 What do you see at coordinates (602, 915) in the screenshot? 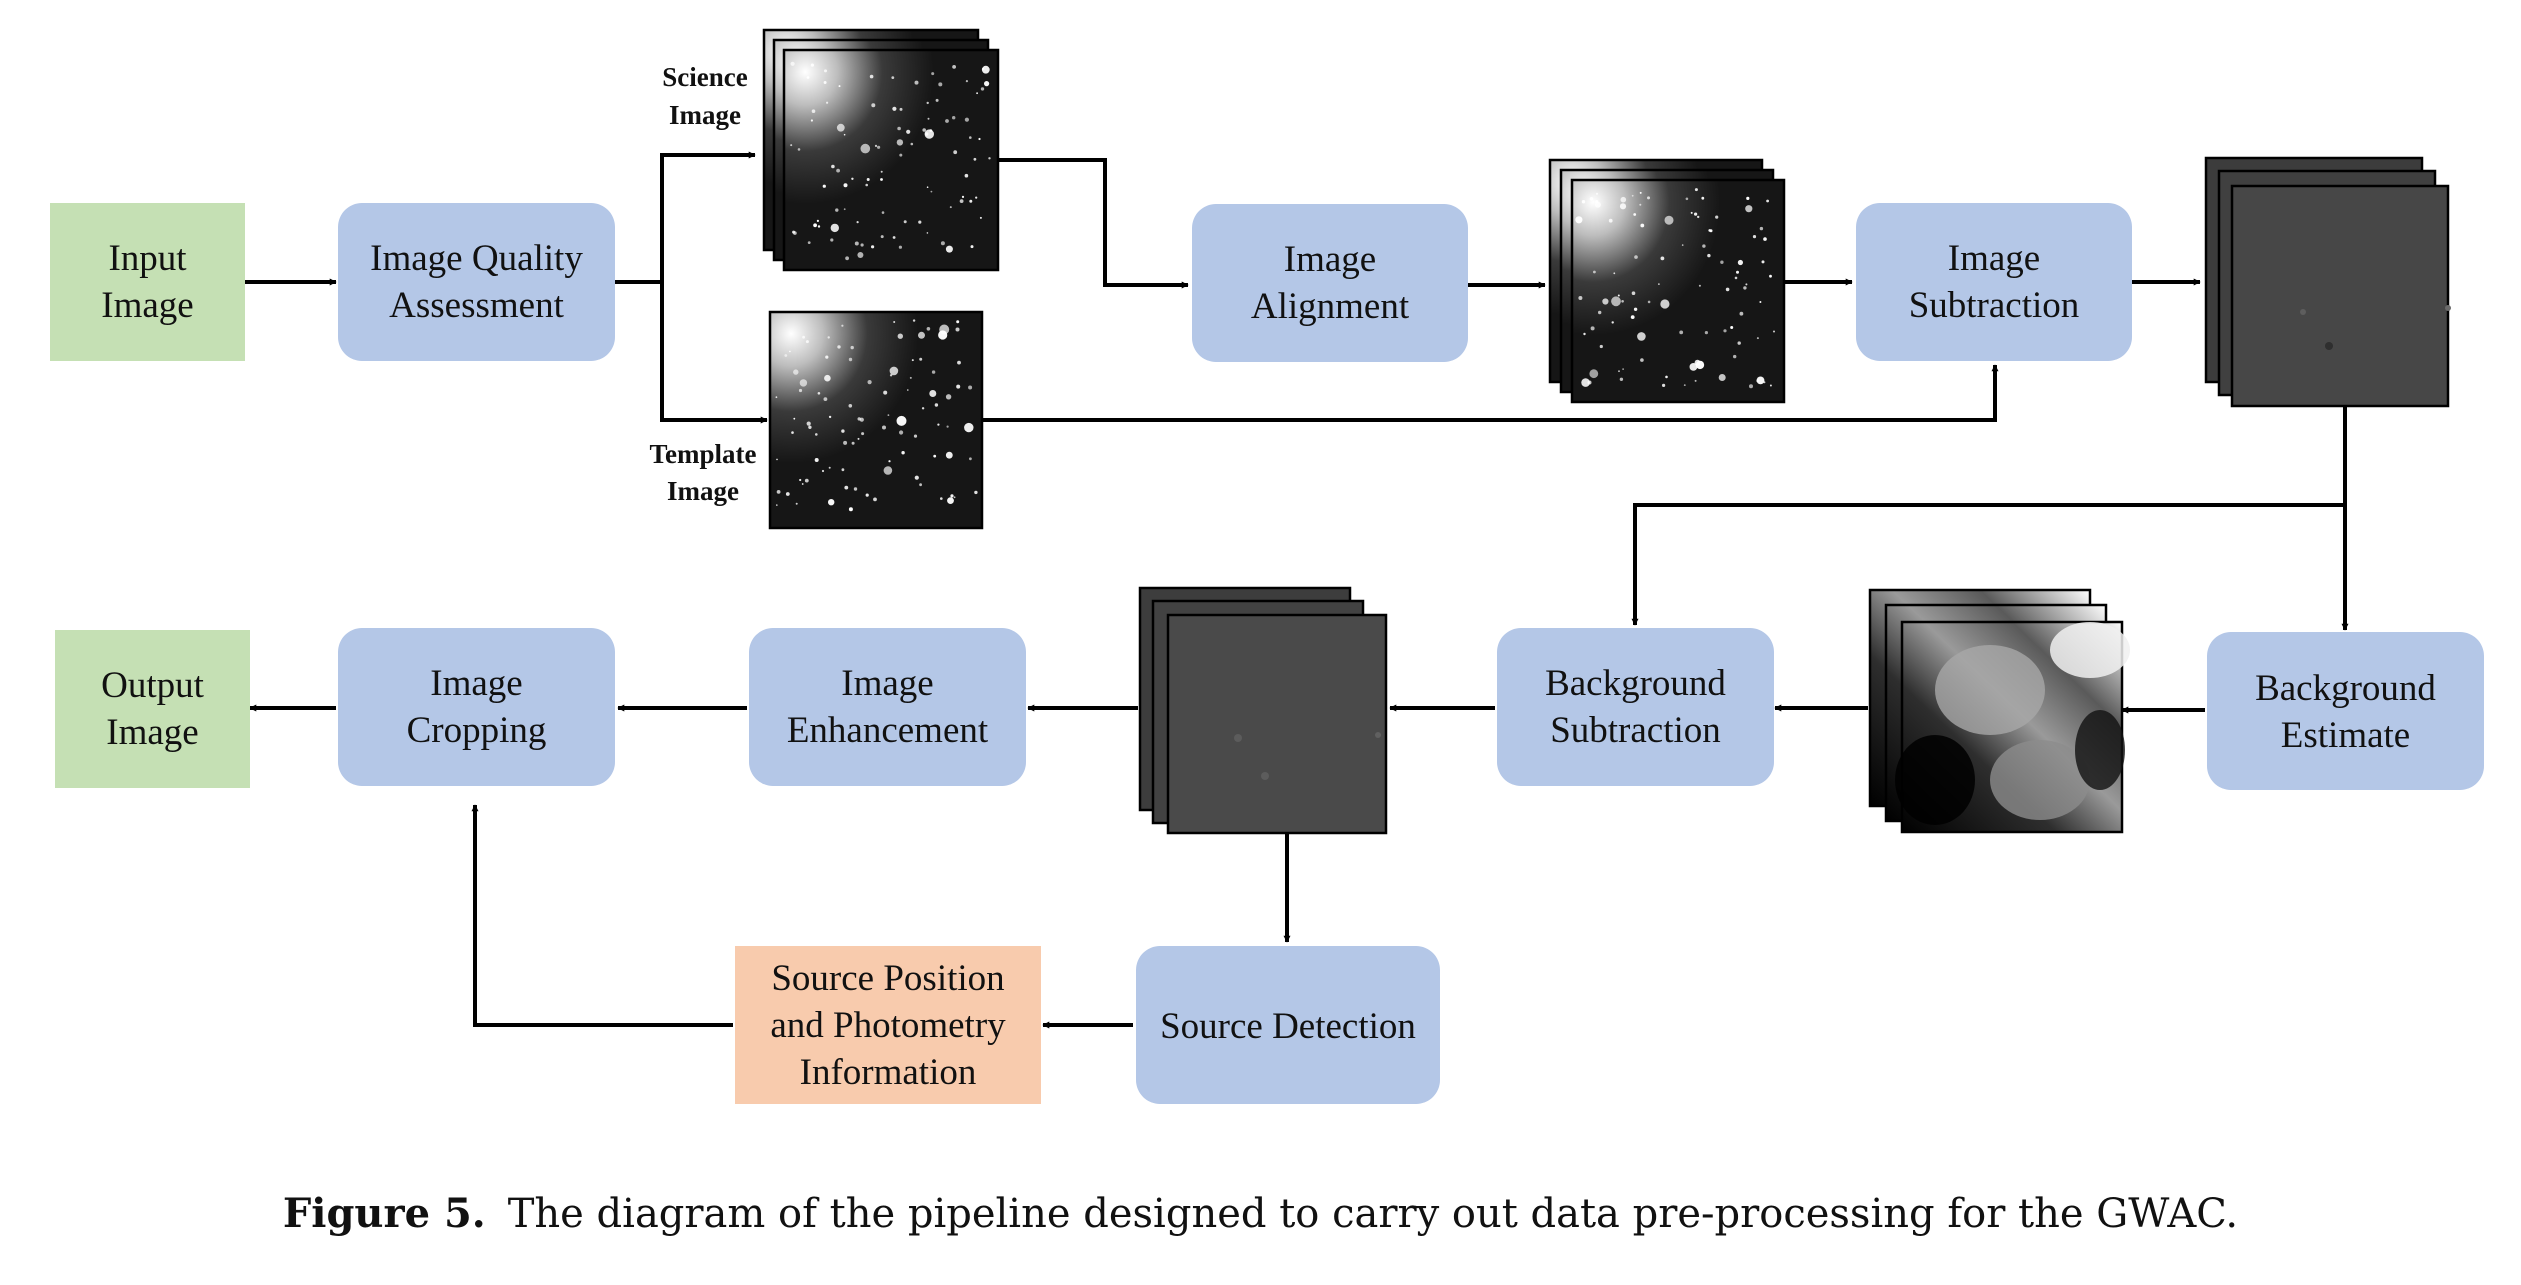
I see `arrow-position-to-cropping` at bounding box center [602, 915].